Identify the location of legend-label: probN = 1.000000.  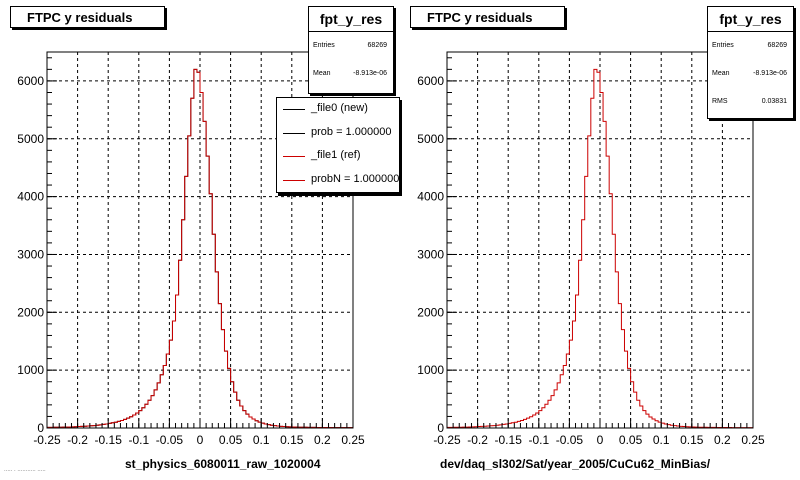
(355, 178).